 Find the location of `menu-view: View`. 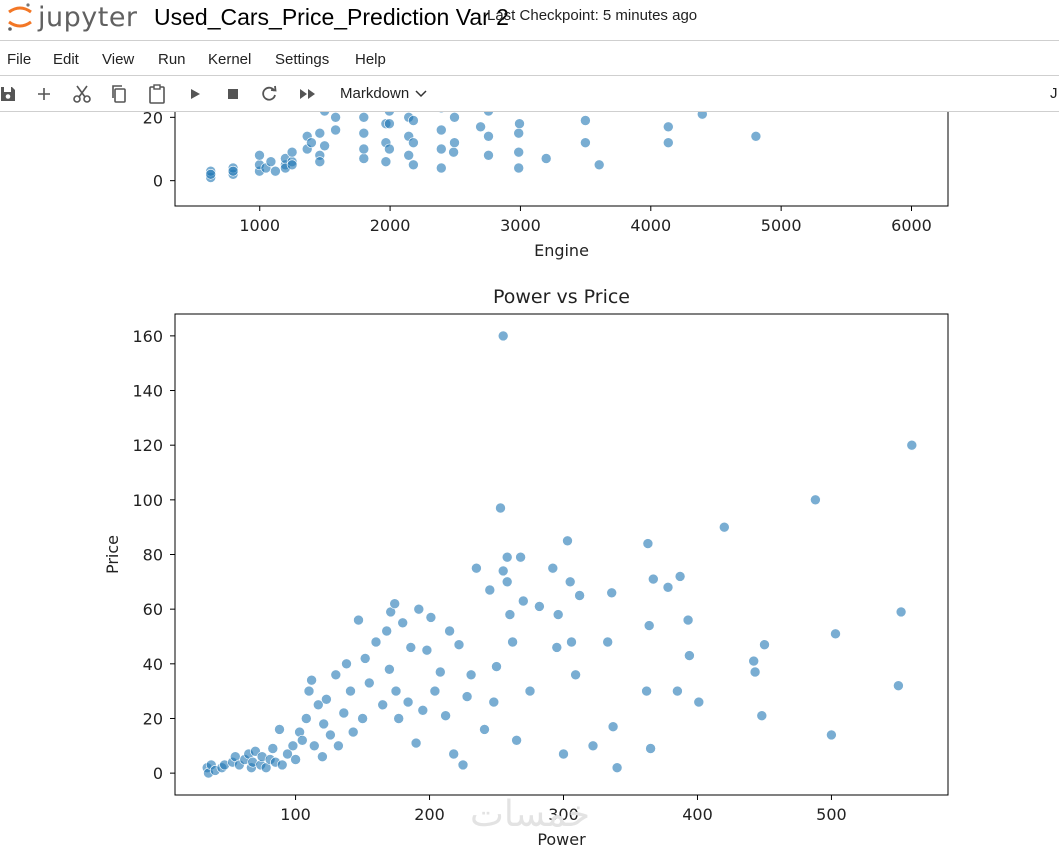

menu-view: View is located at coordinates (118, 59).